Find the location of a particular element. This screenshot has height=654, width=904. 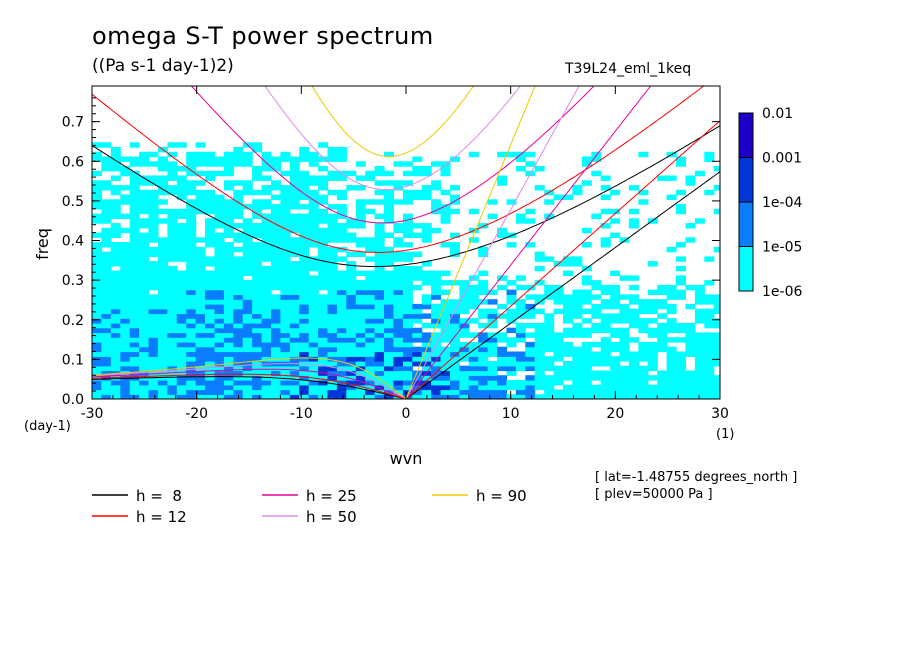

curve-kelvin-h90 is located at coordinates (470, 242).